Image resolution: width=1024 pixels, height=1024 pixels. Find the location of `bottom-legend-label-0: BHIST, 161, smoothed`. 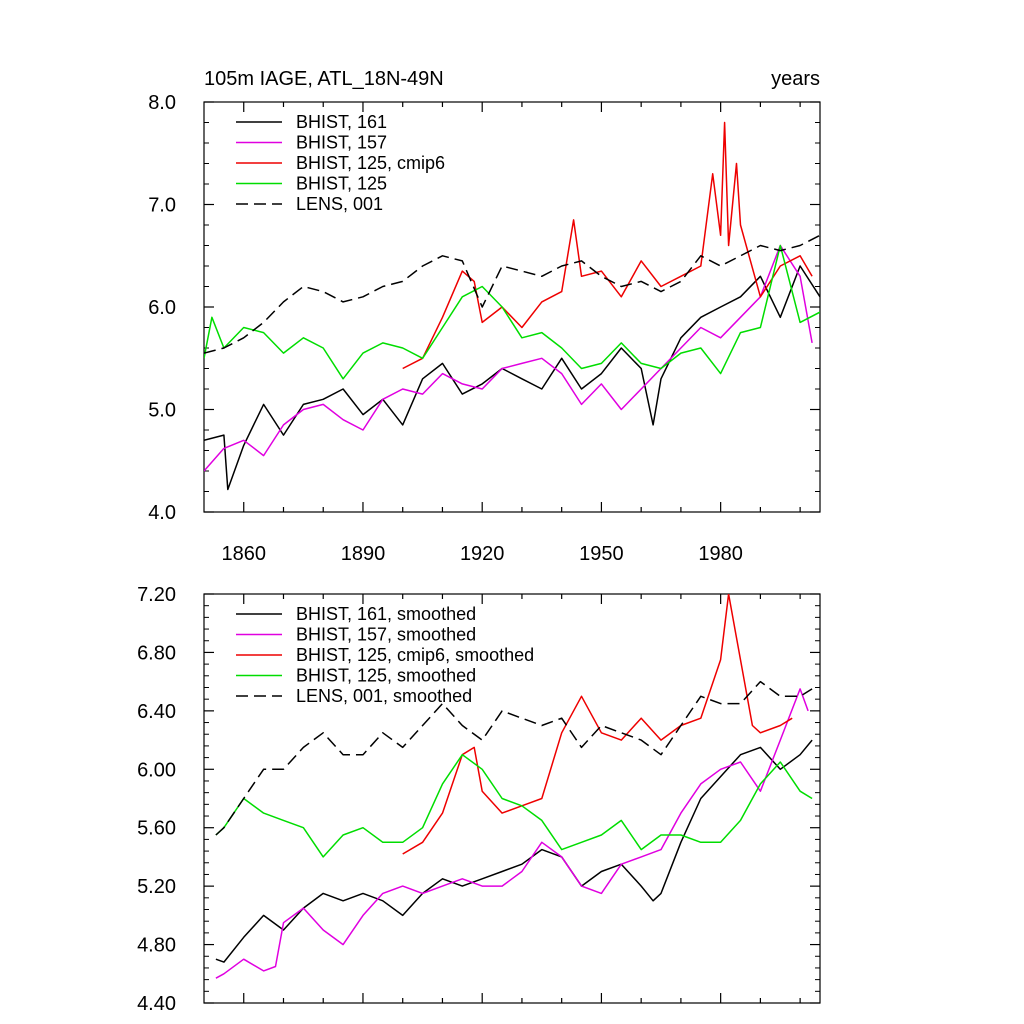

bottom-legend-label-0: BHIST, 161, smoothed is located at coordinates (386, 614).